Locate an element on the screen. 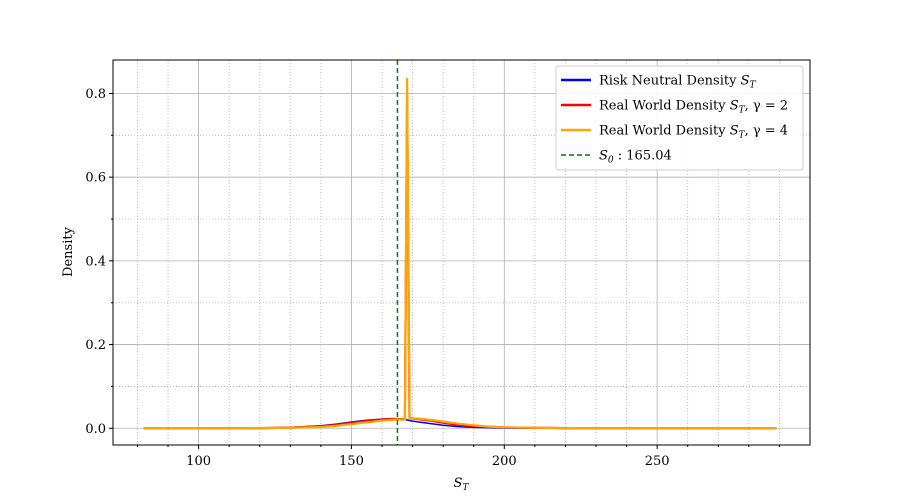 This screenshot has width=900, height=500. x-axis-title-sub: T is located at coordinates (465, 488).